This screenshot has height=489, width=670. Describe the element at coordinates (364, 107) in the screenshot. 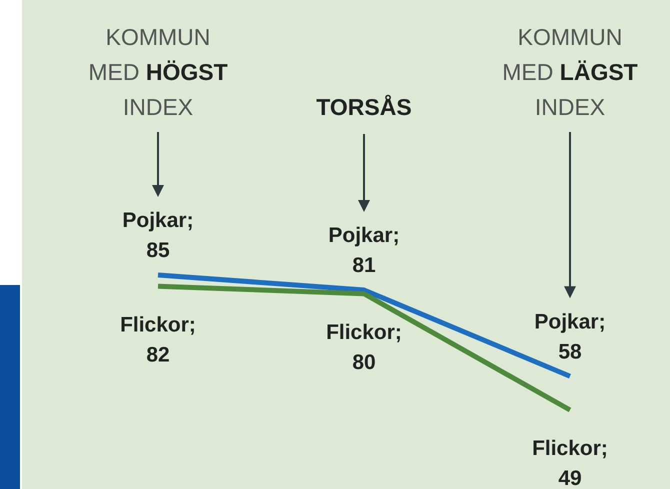

I see `x-tick-label: TORSÅS` at that location.